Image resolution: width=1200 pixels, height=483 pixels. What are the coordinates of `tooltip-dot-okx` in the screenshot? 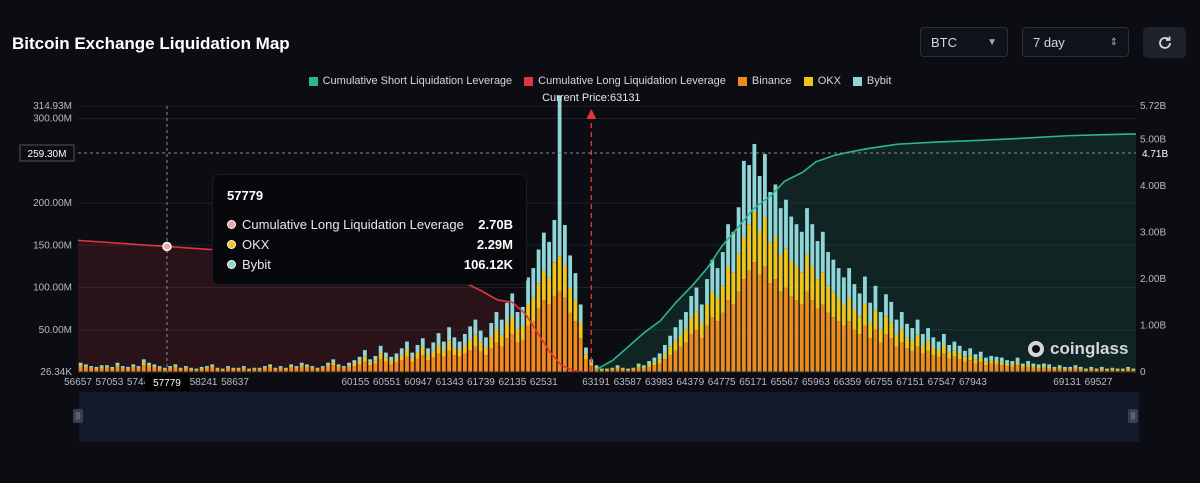 It's located at (231, 244).